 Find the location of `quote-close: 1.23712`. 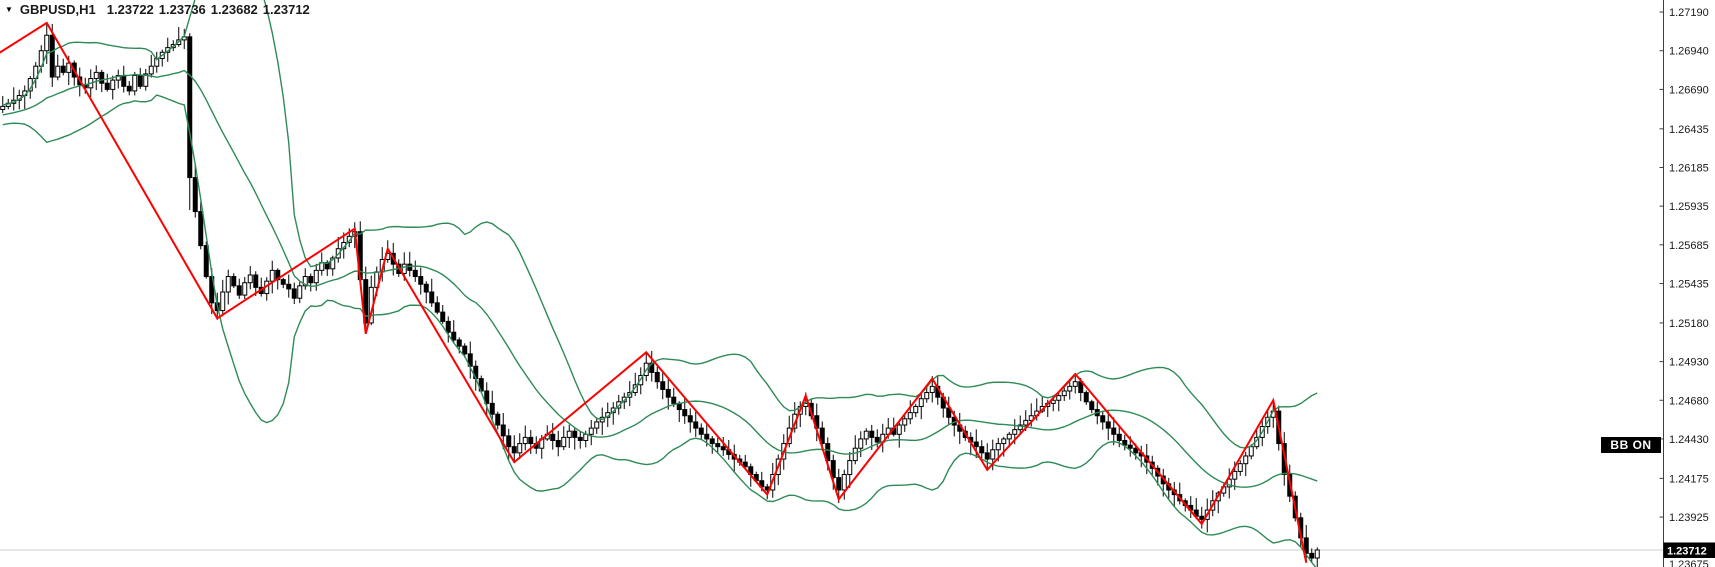

quote-close: 1.23712 is located at coordinates (286, 9).